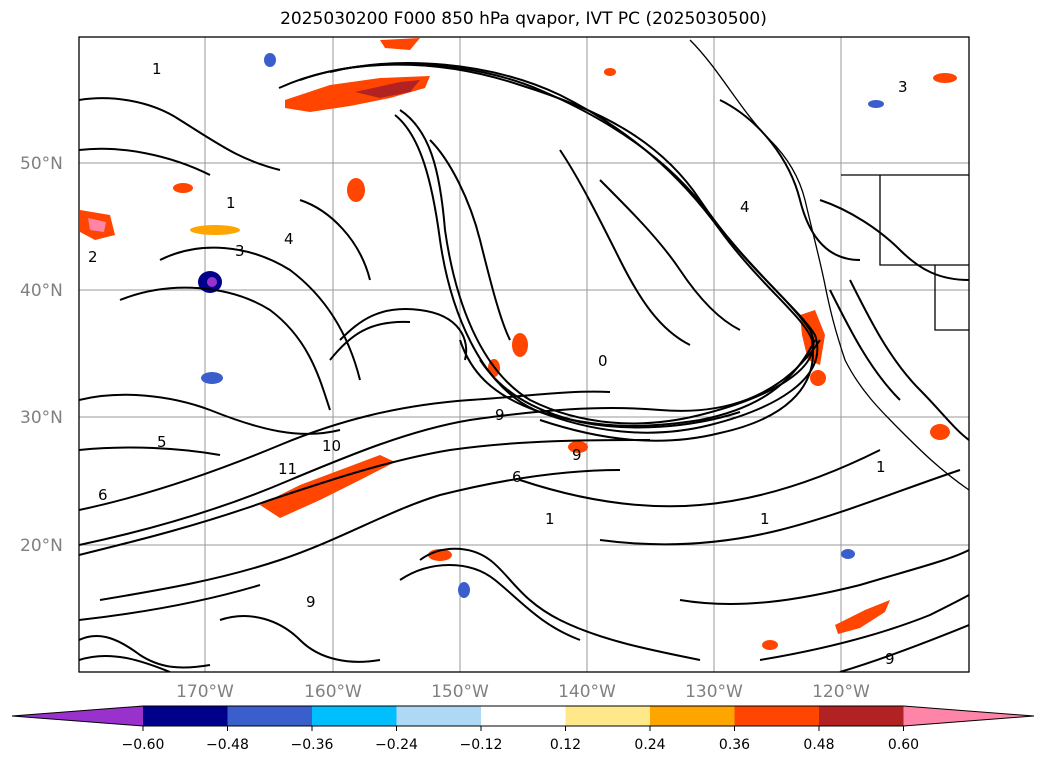 The width and height of the screenshot is (1047, 765). What do you see at coordinates (287, 469) in the screenshot?
I see `contour-label: 11` at bounding box center [287, 469].